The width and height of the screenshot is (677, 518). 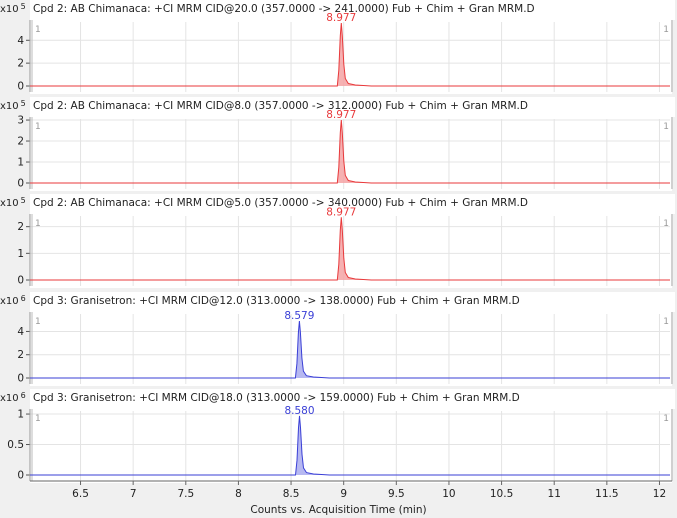 What do you see at coordinates (299, 411) in the screenshot?
I see `peak-rt-label: 8.580` at bounding box center [299, 411].